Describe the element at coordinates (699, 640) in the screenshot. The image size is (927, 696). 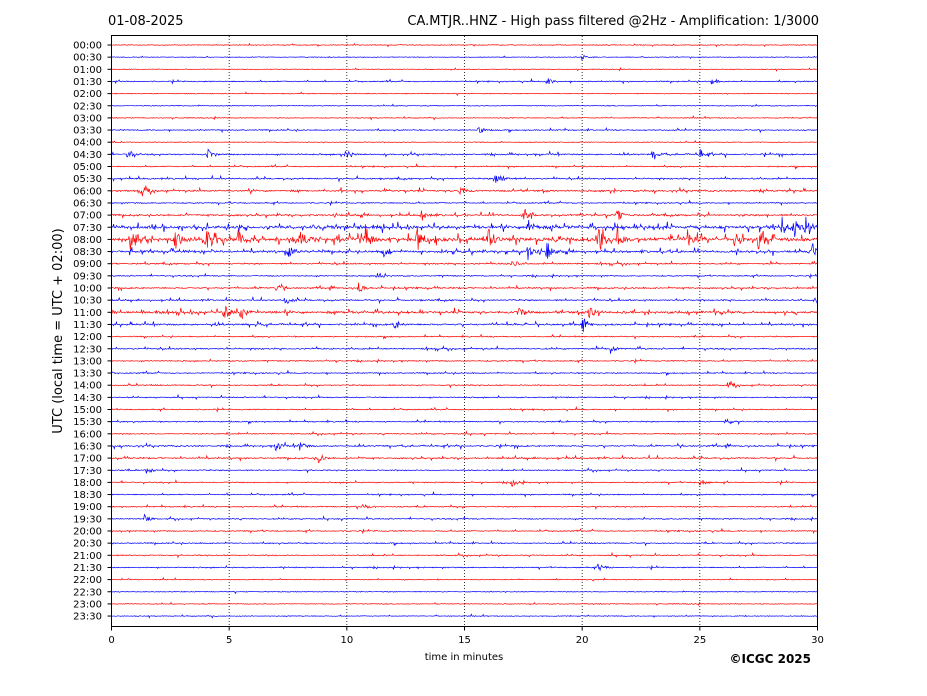
I see `x-tick-label: 25` at that location.